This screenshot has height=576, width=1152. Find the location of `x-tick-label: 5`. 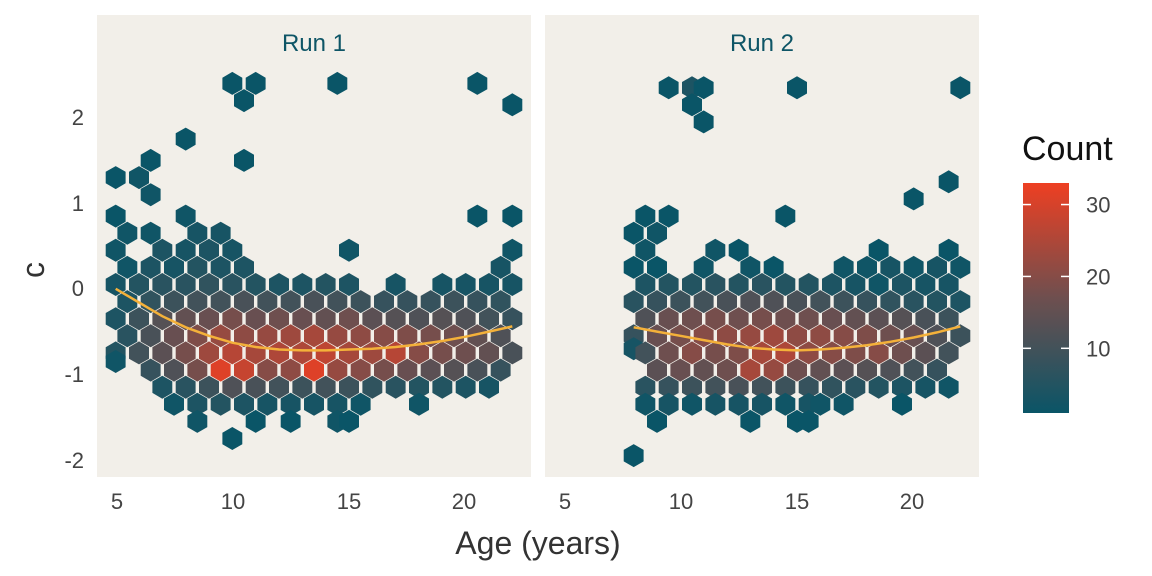

x-tick-label: 5 is located at coordinates (565, 501).